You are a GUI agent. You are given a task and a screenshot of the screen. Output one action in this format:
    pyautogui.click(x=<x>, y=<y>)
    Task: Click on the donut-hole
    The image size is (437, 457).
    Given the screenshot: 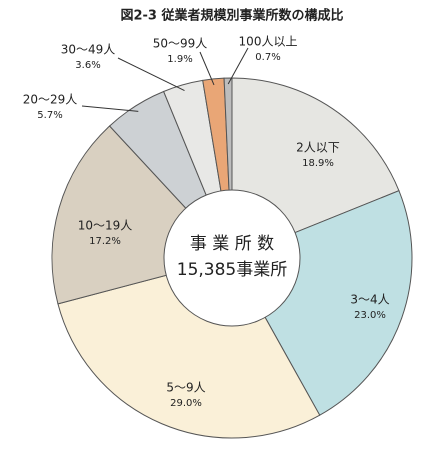 What is the action you would take?
    pyautogui.click(x=232, y=258)
    